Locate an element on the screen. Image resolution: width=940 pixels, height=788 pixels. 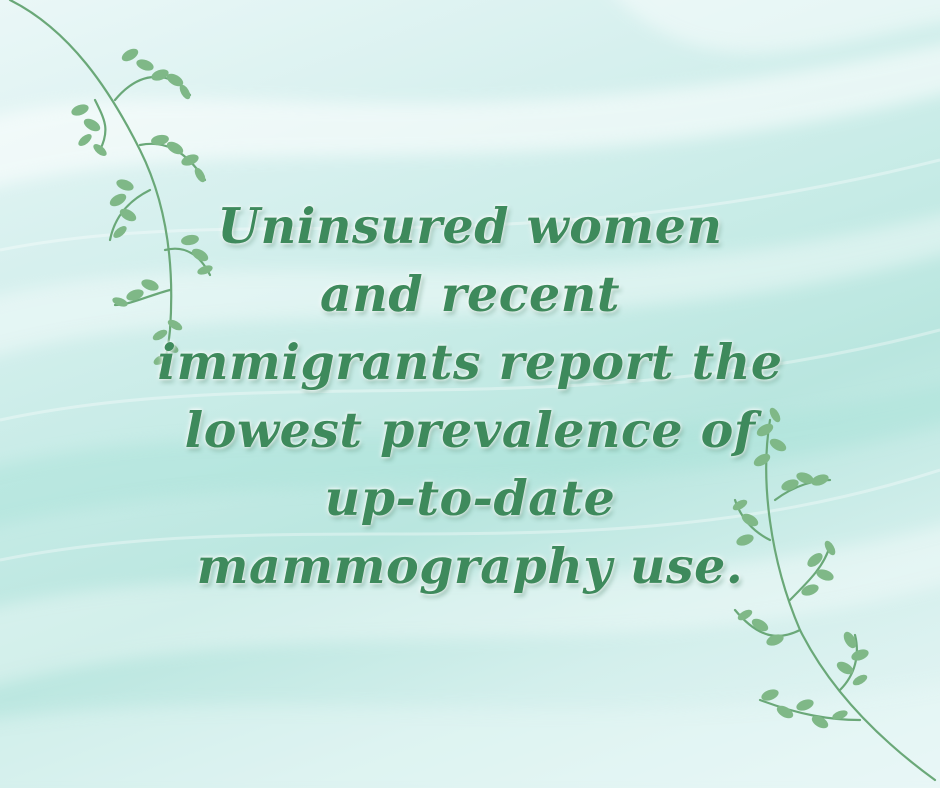
quote-line-4: lowest prevalence of is located at coordinates (470, 430).